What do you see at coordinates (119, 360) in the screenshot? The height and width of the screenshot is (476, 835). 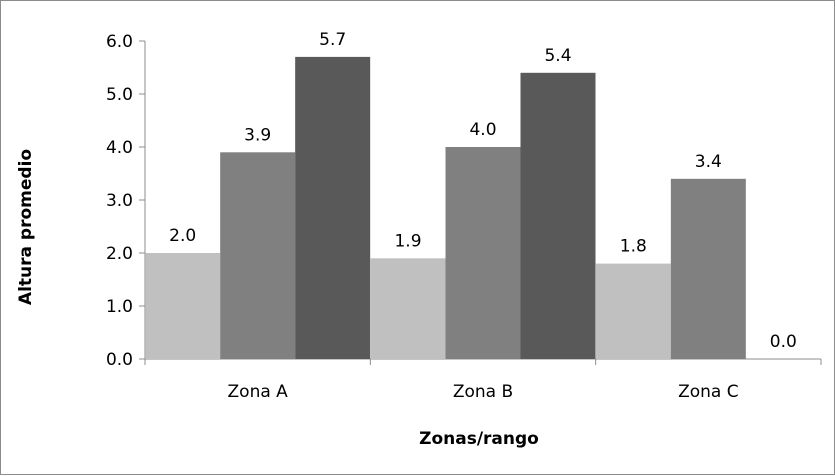 I see `y-tick-label: 0.0` at bounding box center [119, 360].